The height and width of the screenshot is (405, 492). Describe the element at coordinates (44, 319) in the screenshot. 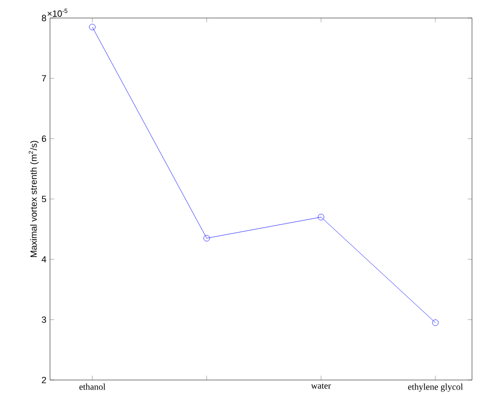

I see `y-tick-label: 3` at that location.